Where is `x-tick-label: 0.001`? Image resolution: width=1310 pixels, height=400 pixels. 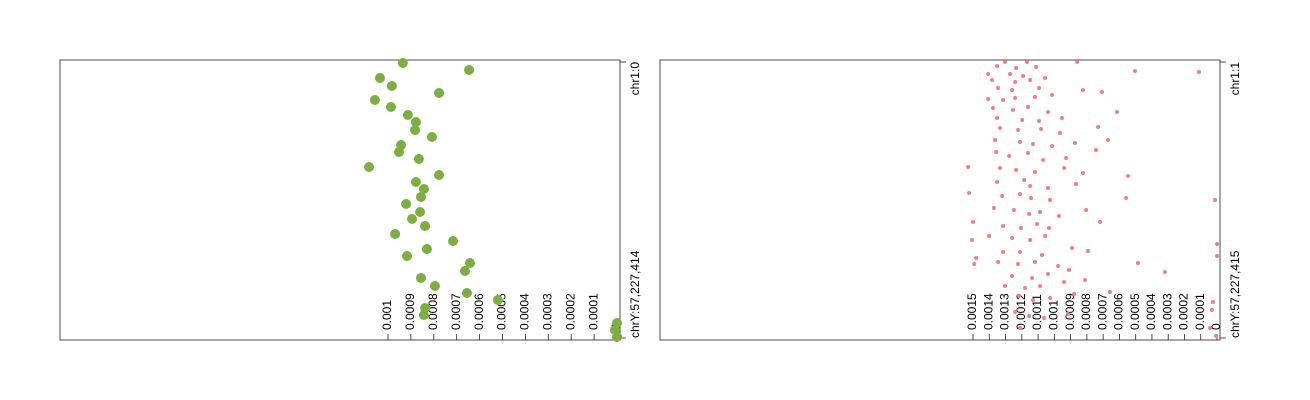 x-tick-label: 0.001 is located at coordinates (387, 315).